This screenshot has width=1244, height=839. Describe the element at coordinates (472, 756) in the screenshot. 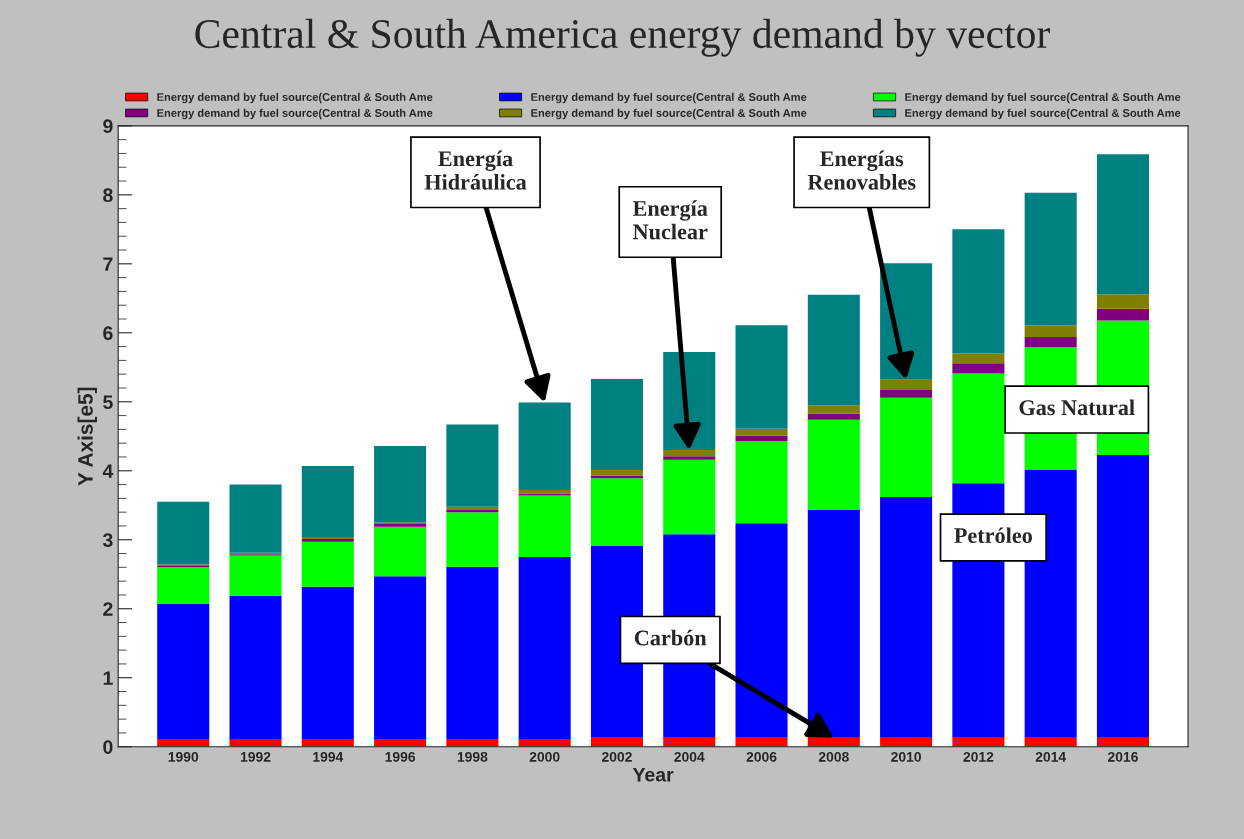

I see `x-tick-label: 1998` at that location.